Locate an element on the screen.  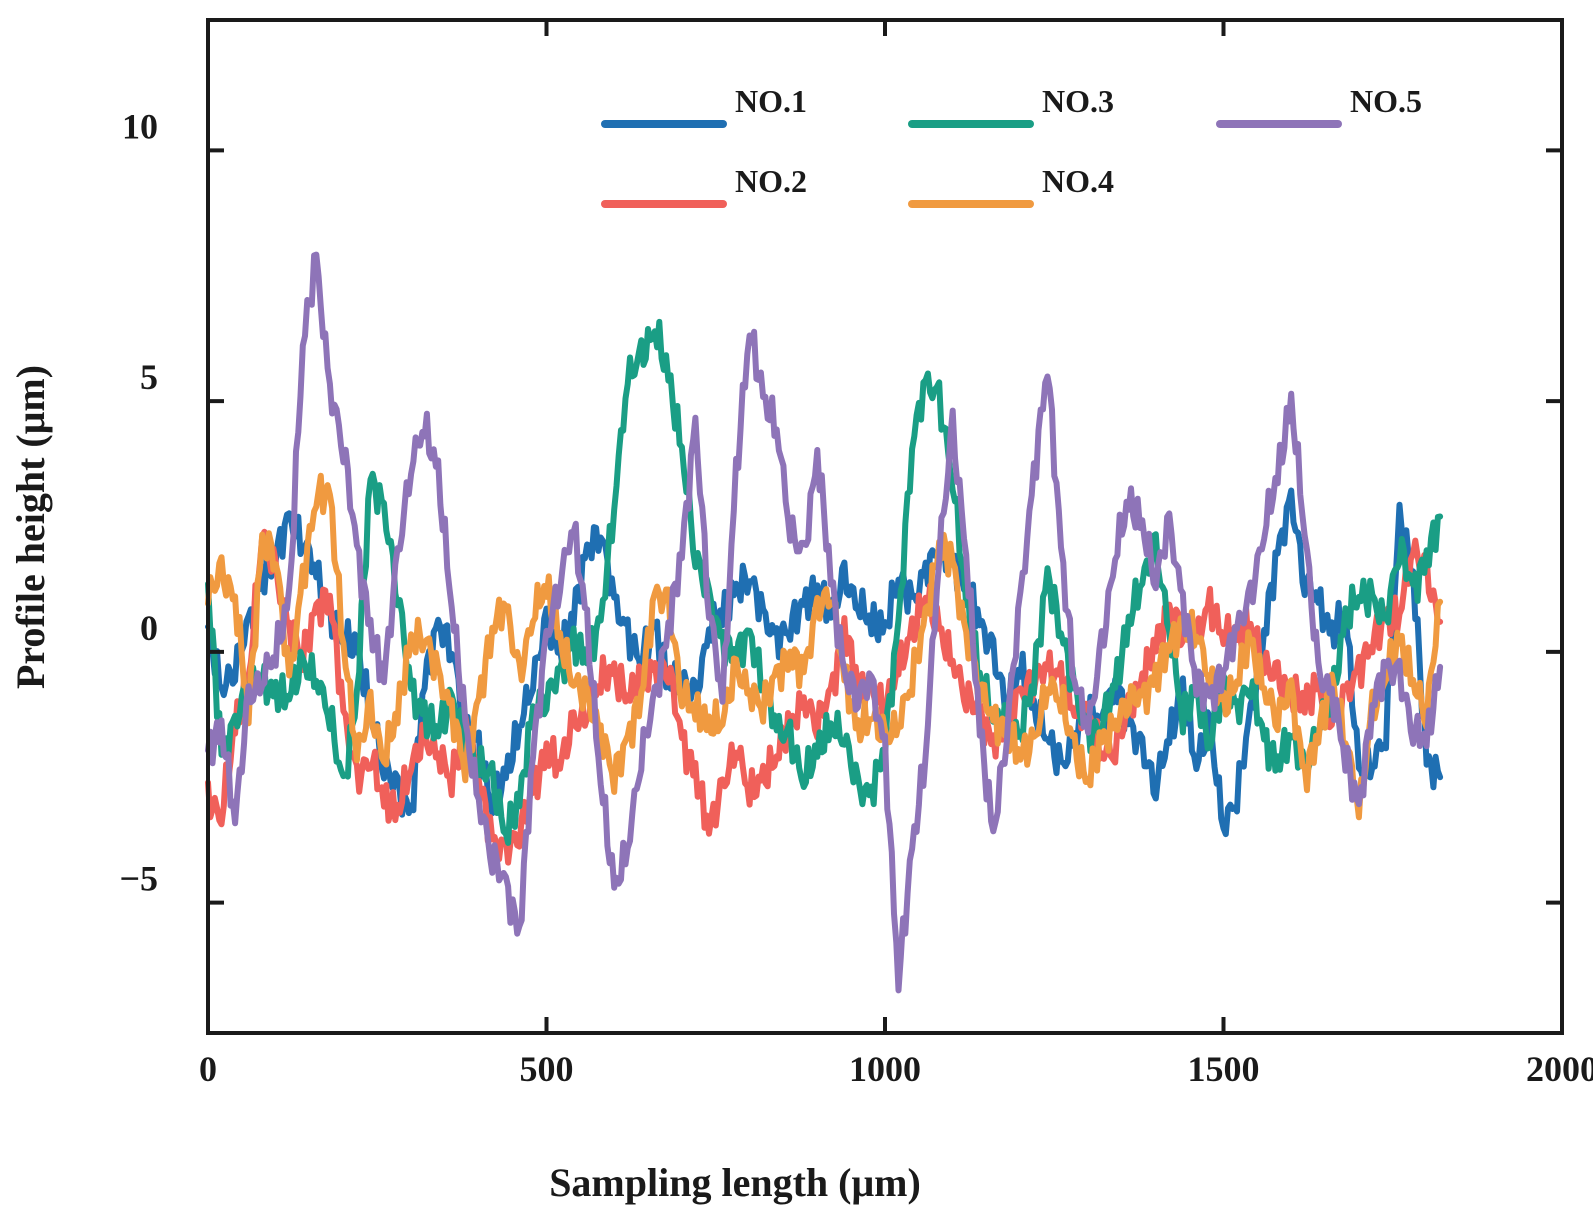
x-tick-label: 2000 is located at coordinates (1559, 1069).